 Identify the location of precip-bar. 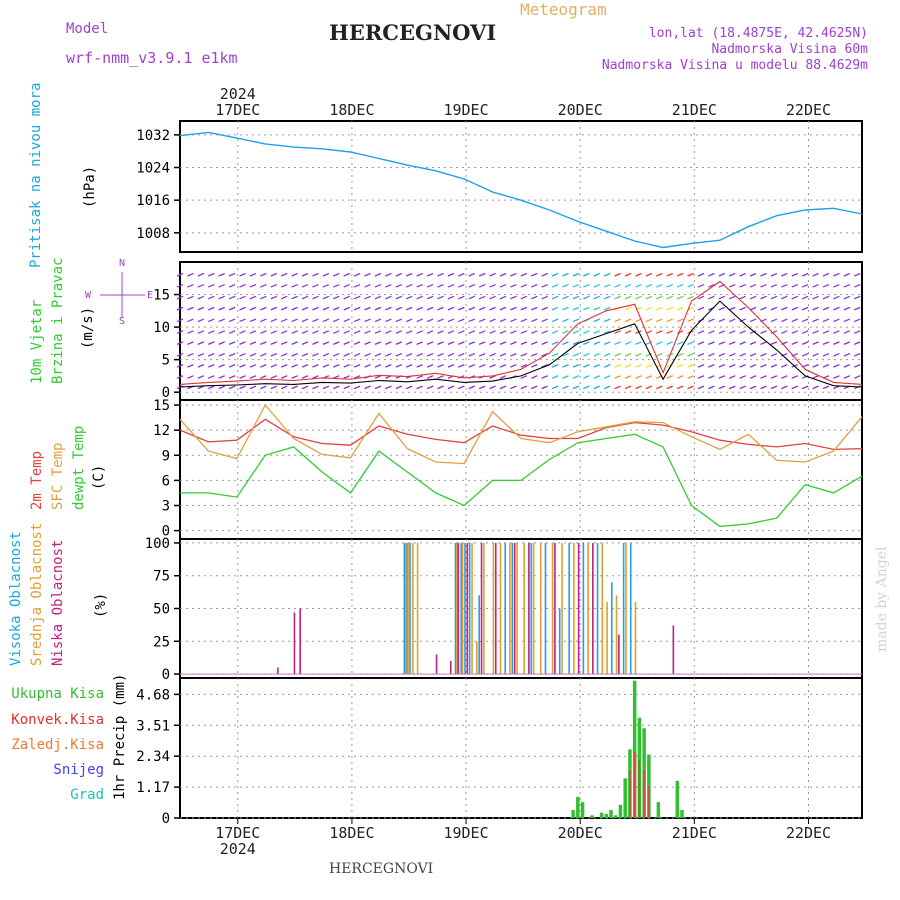
(620, 811).